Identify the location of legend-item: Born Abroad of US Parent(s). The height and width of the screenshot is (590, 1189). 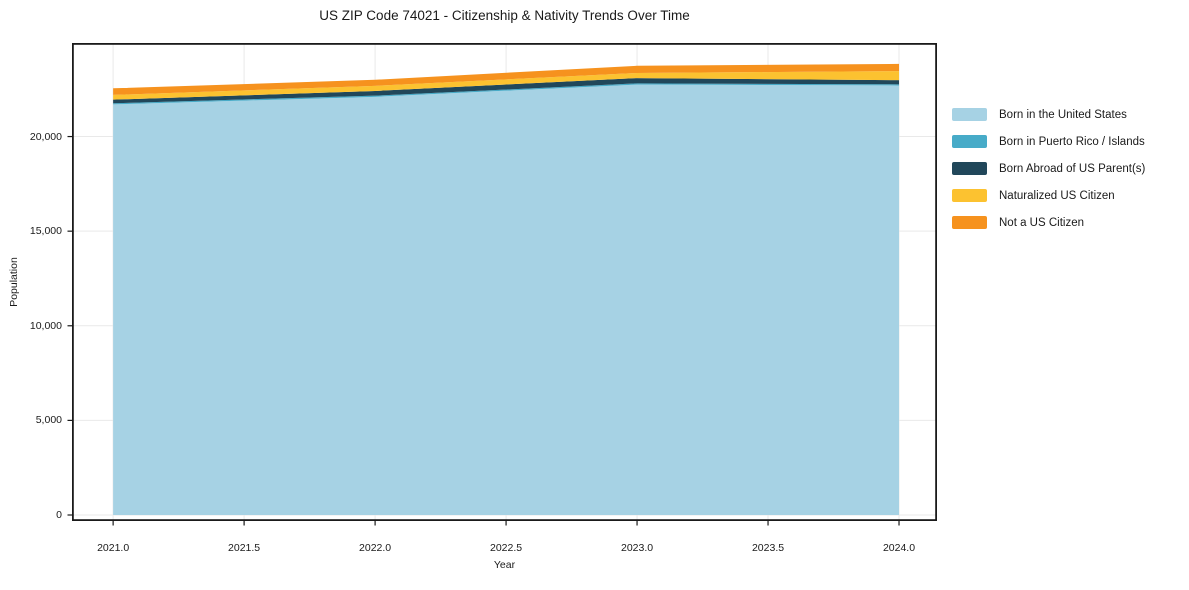
(1048, 168).